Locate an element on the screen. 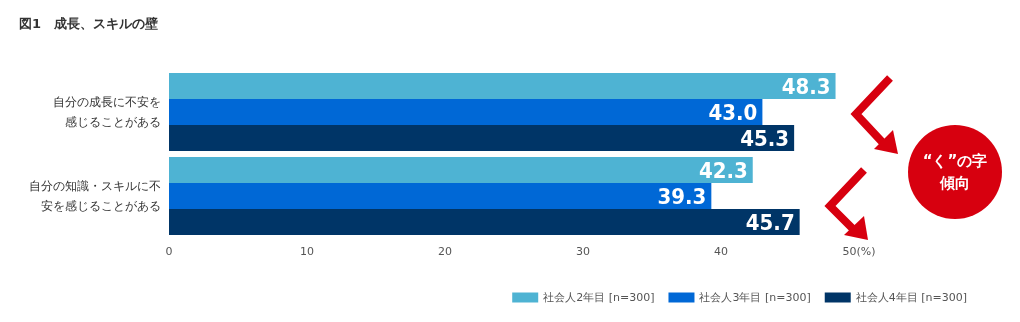 Image resolution: width=1020 pixels, height=322 pixels. x-tick-label: 50(%) is located at coordinates (859, 251).